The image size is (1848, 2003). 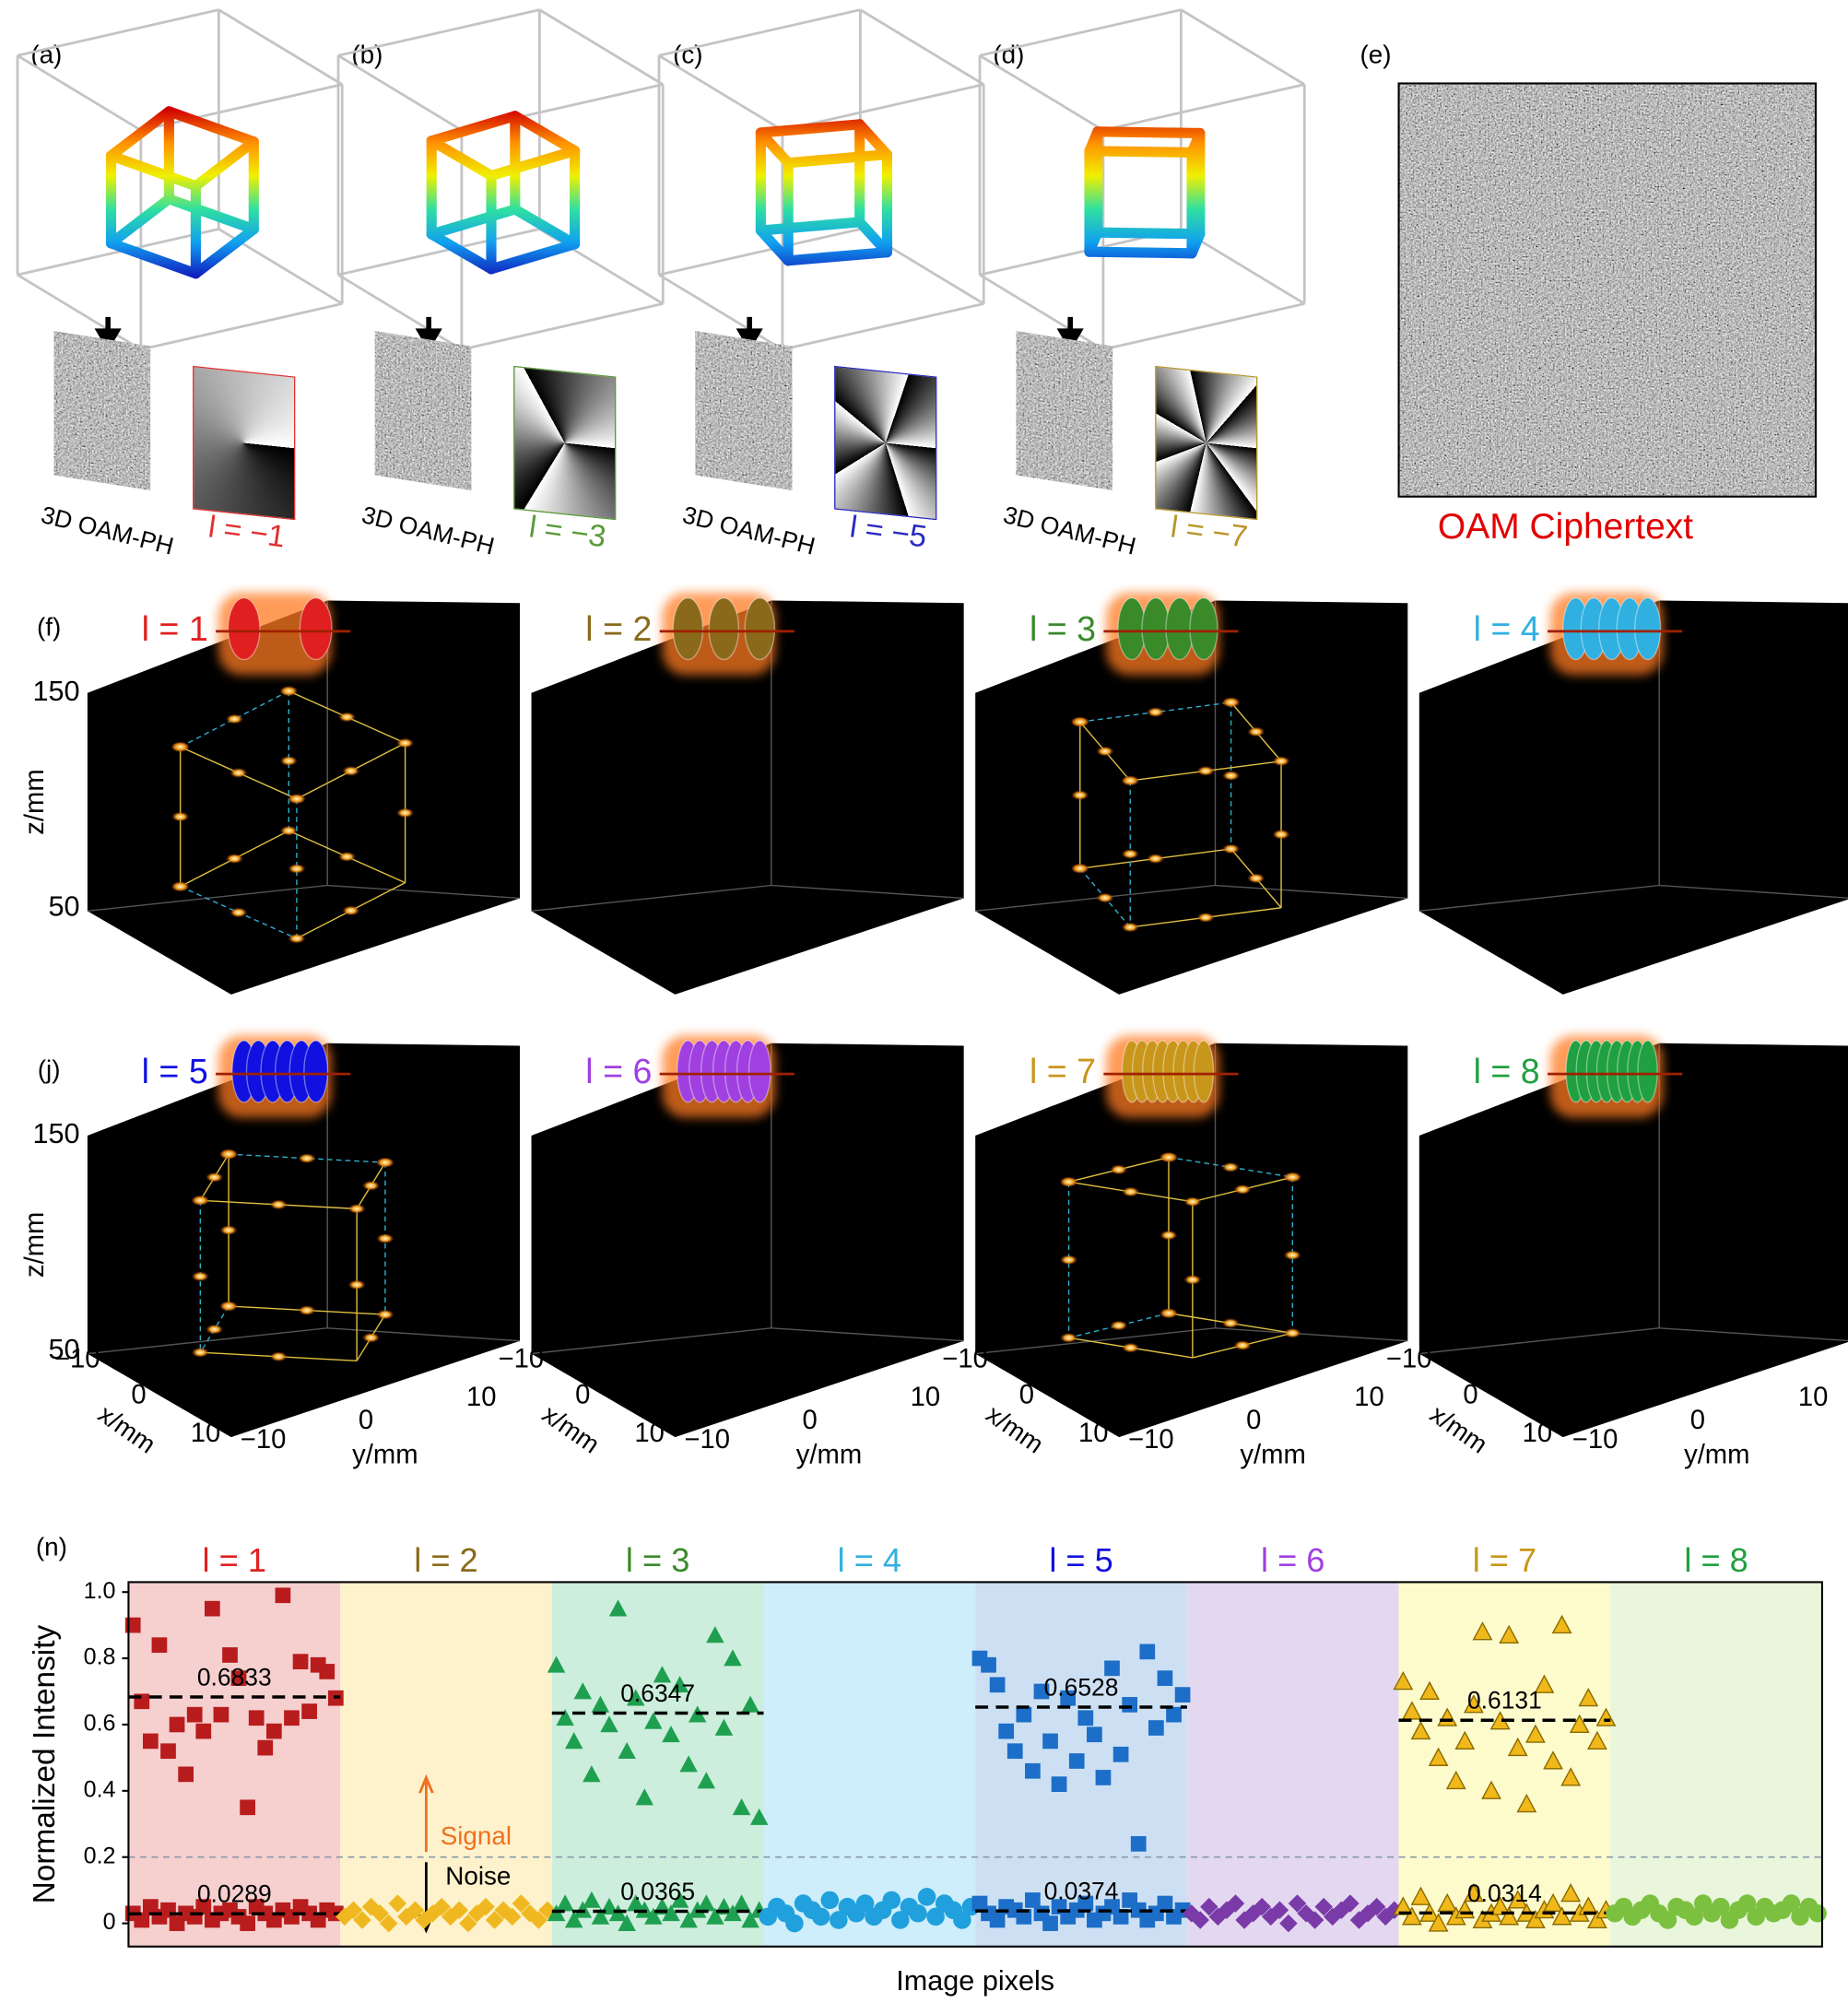 What do you see at coordinates (100, 1591) in the screenshot?
I see `y-tick-label: 1.0` at bounding box center [100, 1591].